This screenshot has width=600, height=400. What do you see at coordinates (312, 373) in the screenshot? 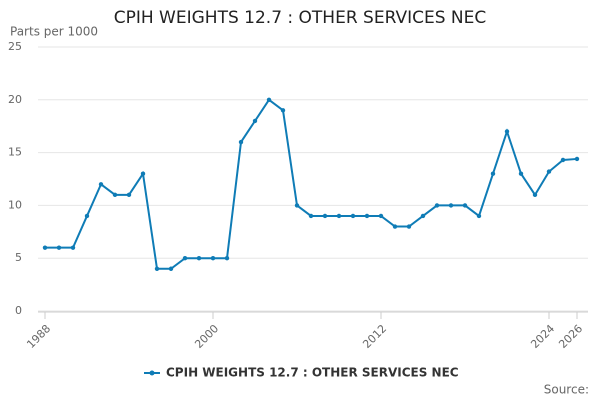
I see `legend-label: CPIH WEIGHTS 12.7 : OTHER SERVICES NEC` at bounding box center [312, 373].